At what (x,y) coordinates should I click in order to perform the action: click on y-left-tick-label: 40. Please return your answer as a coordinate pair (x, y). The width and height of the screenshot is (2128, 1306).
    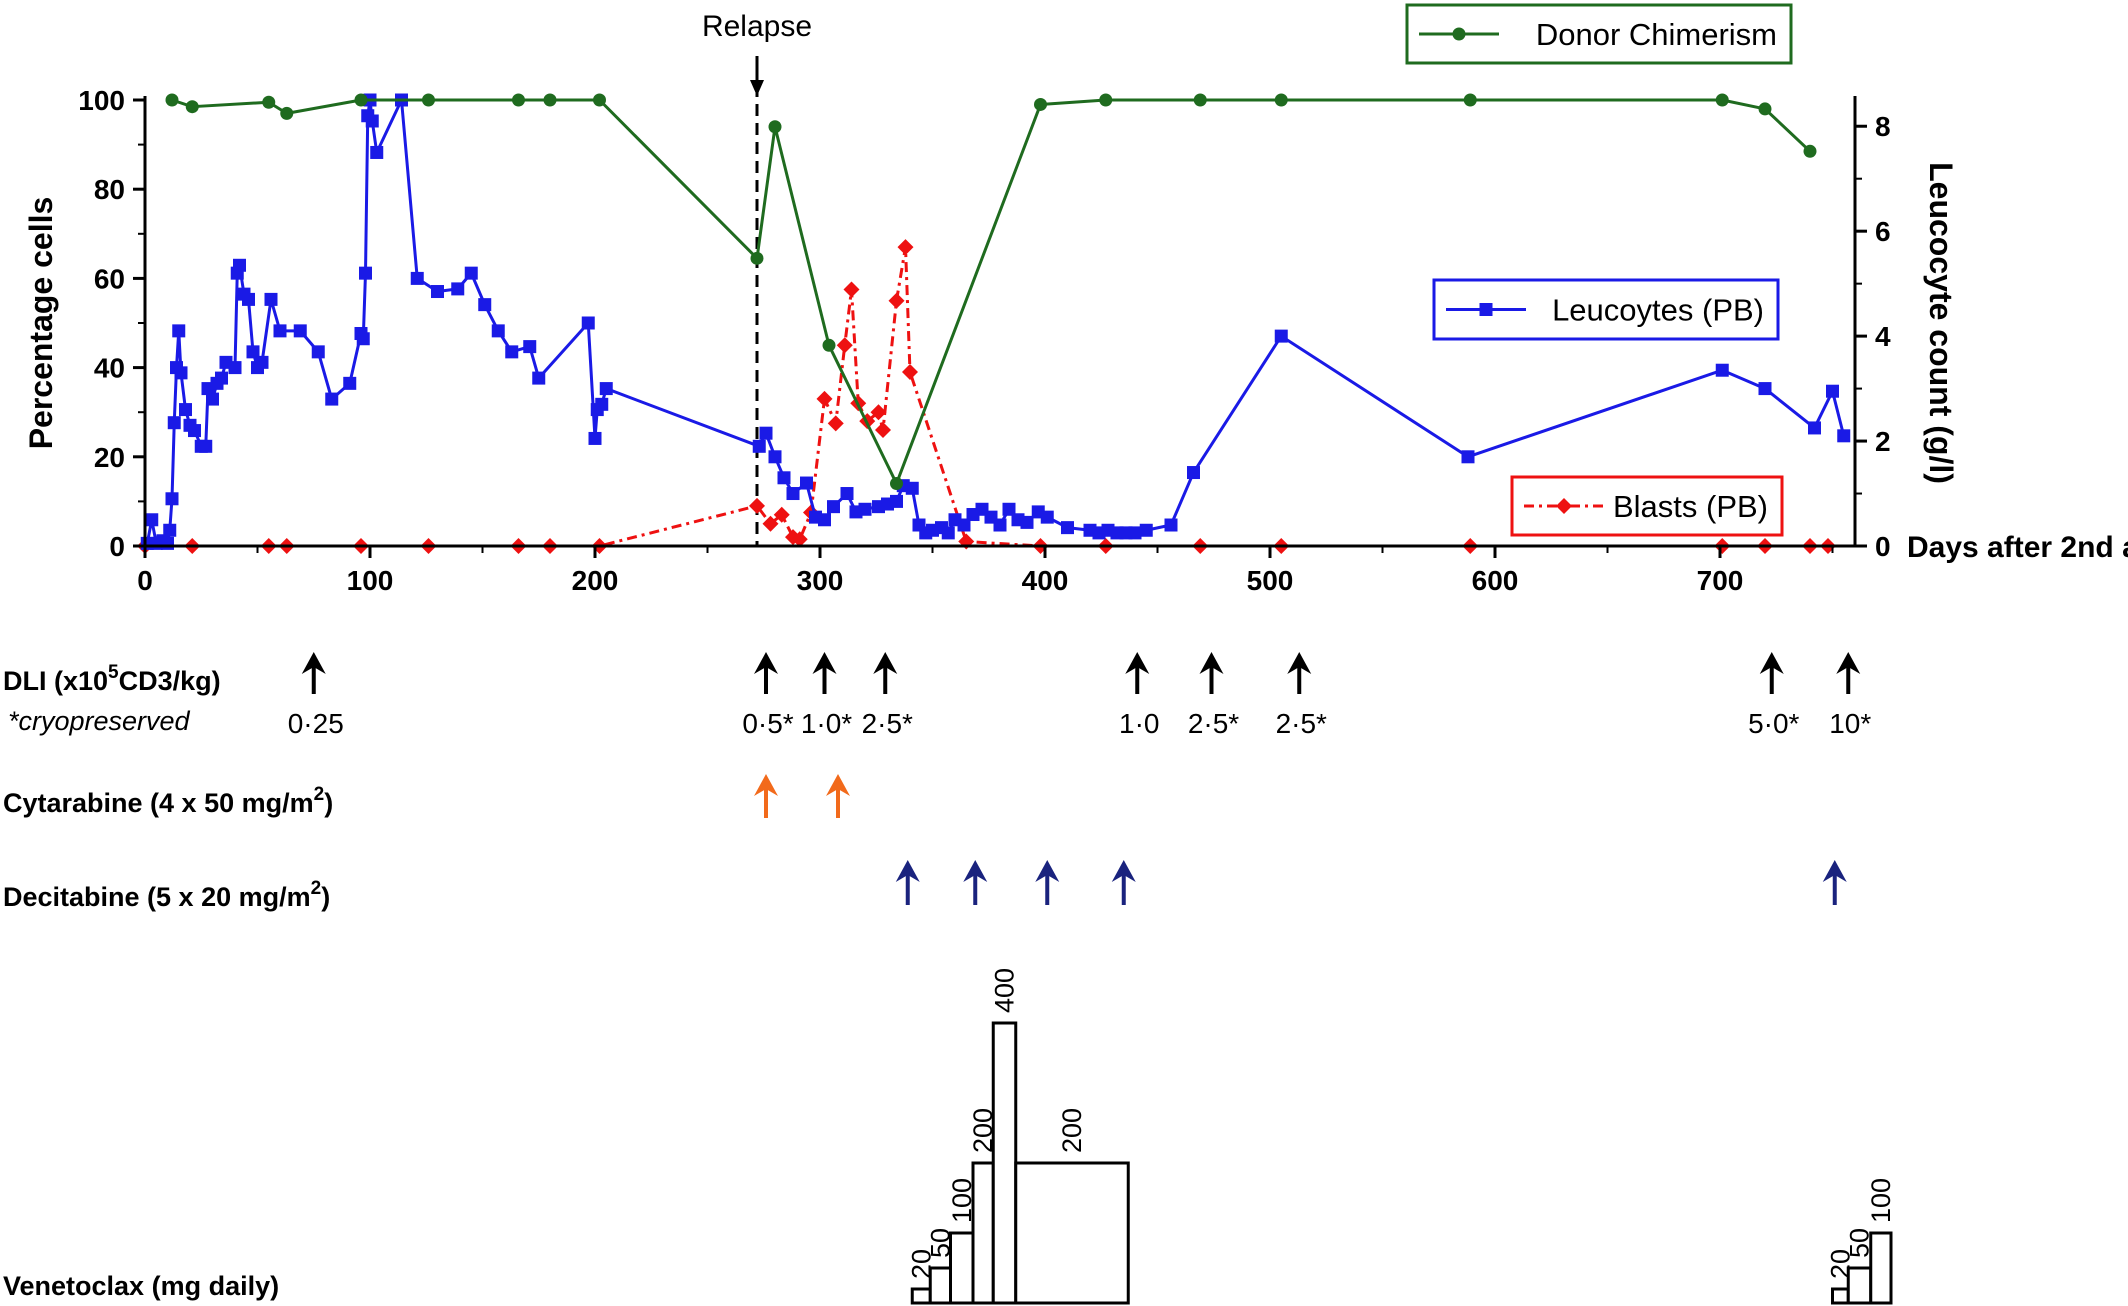
    Looking at the image, I should click on (109, 368).